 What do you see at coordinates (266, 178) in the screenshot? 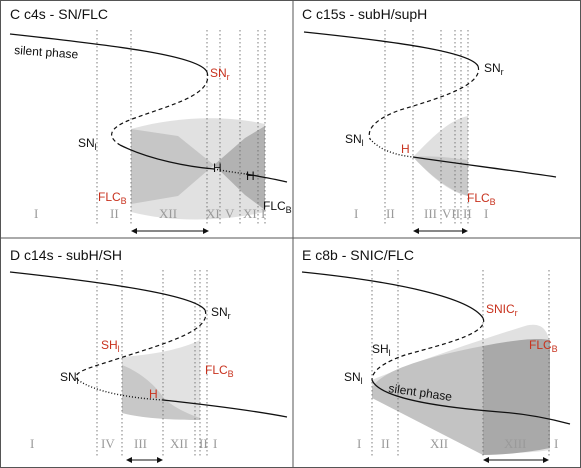
I see `lower-stable-branch-right` at bounding box center [266, 178].